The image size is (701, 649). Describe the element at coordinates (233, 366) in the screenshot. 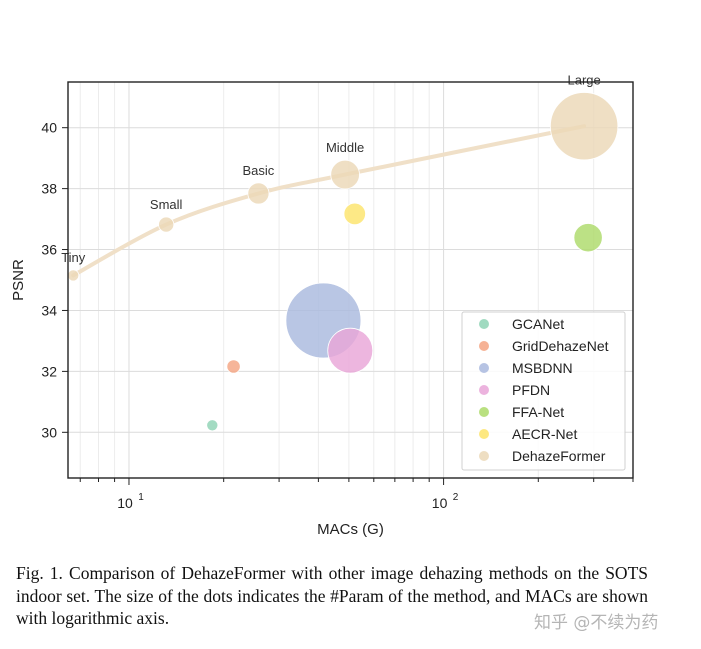

I see `bubble-griddehazenet` at that location.